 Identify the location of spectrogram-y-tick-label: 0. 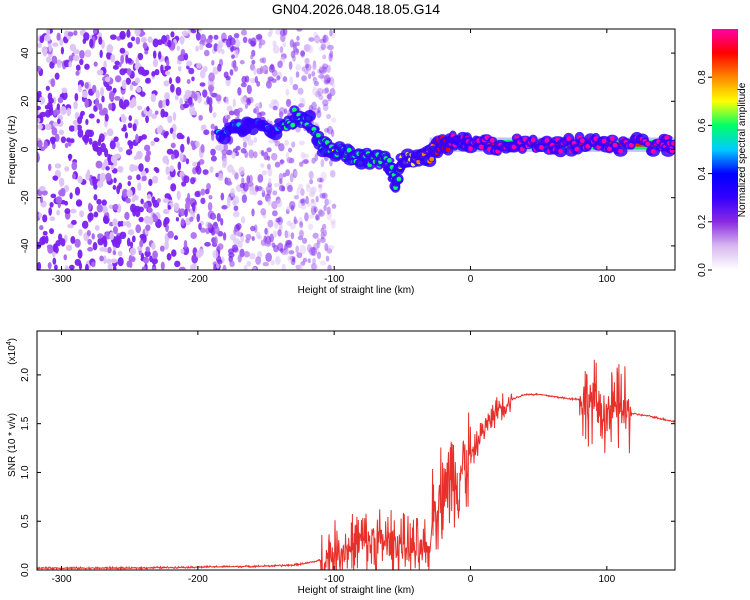
(25, 149).